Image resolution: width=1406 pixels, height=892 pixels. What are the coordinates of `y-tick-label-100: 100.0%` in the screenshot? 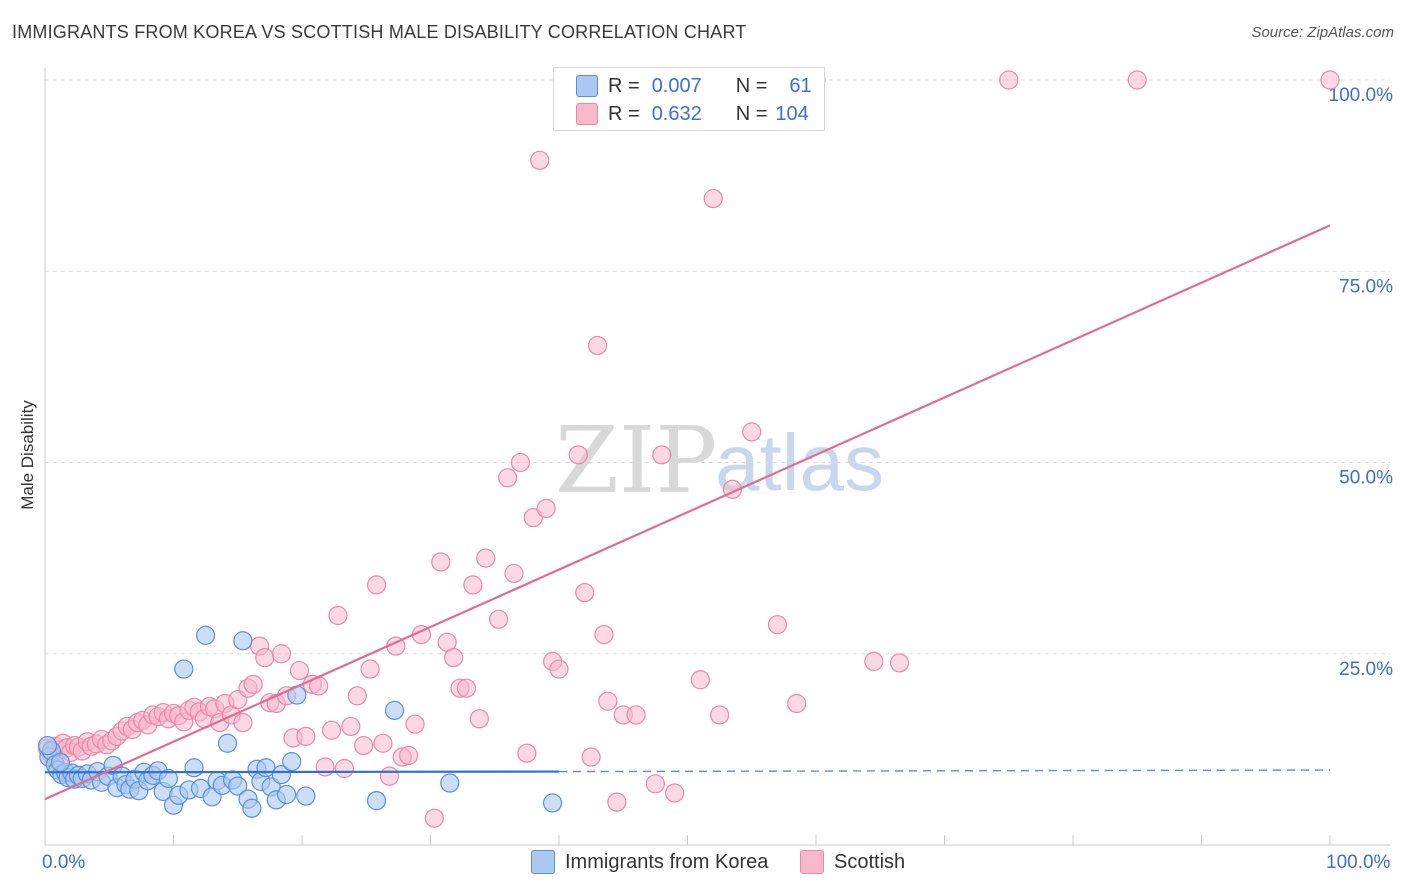 It's located at (1361, 95).